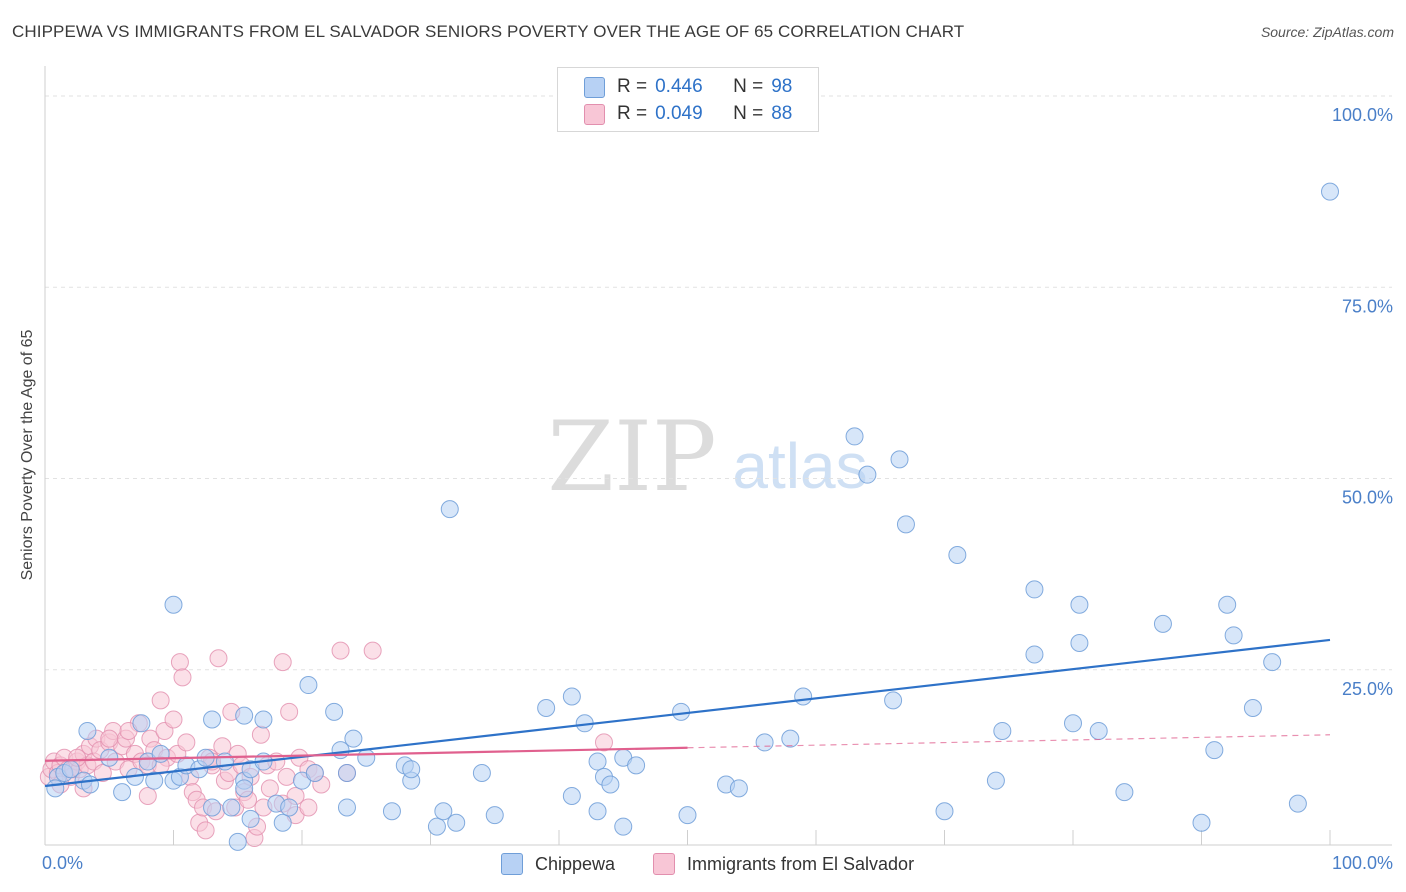 This screenshot has height=892, width=1406. What do you see at coordinates (62, 863) in the screenshot?
I see `x-tick-label-start: 0.0%` at bounding box center [62, 863].